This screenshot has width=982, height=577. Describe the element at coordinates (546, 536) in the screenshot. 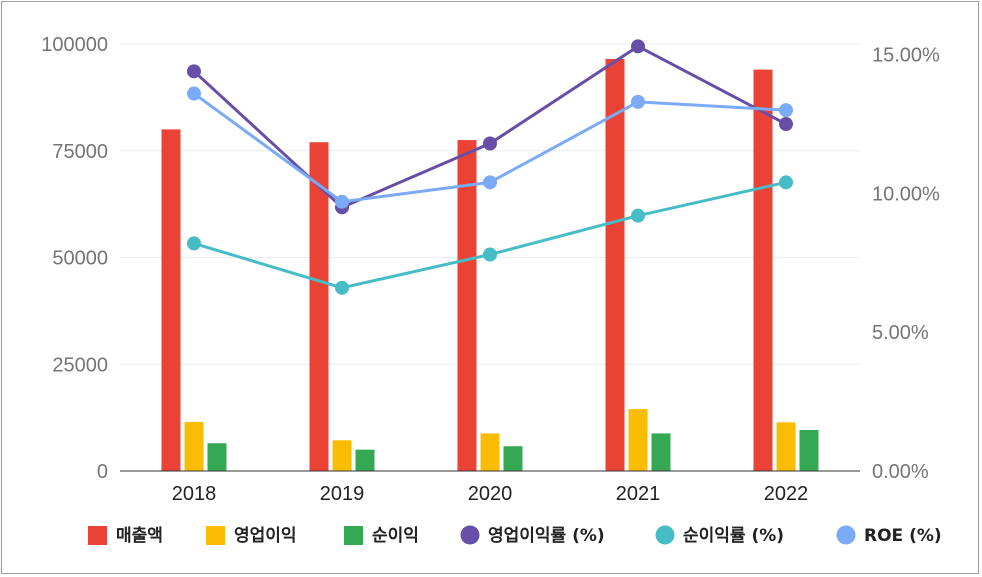

I see `legend-label: 영업이익률 (%)` at that location.